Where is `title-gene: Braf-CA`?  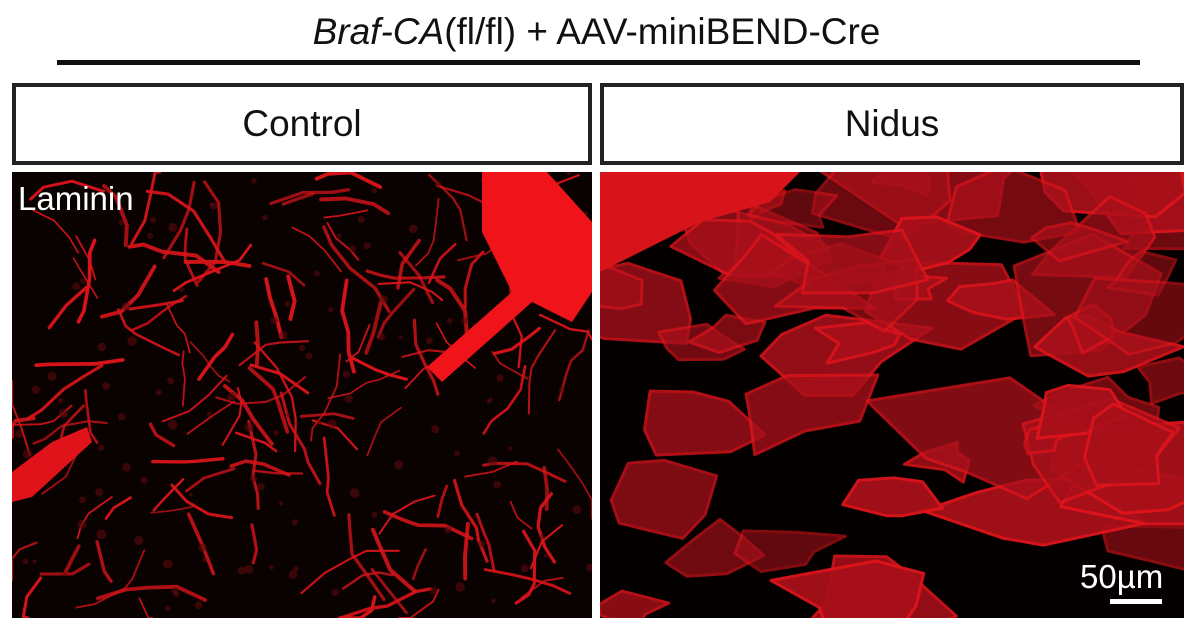
title-gene: Braf-CA is located at coordinates (378, 31).